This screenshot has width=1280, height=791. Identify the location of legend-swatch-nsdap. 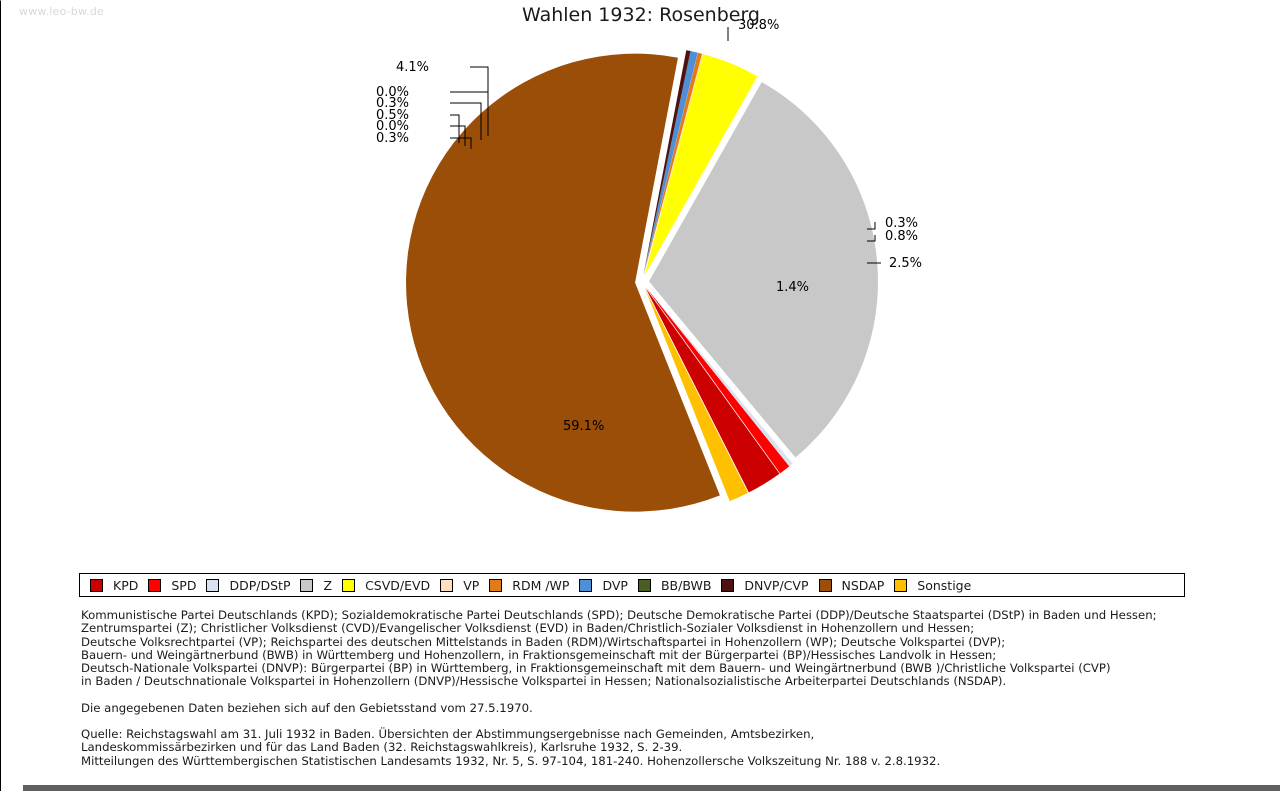
(825, 585).